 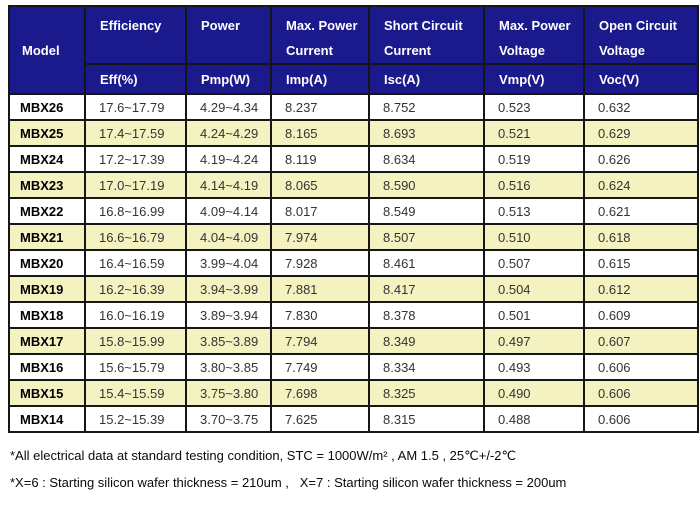 I want to click on vmp-cell: 0.510, so click(x=534, y=237).